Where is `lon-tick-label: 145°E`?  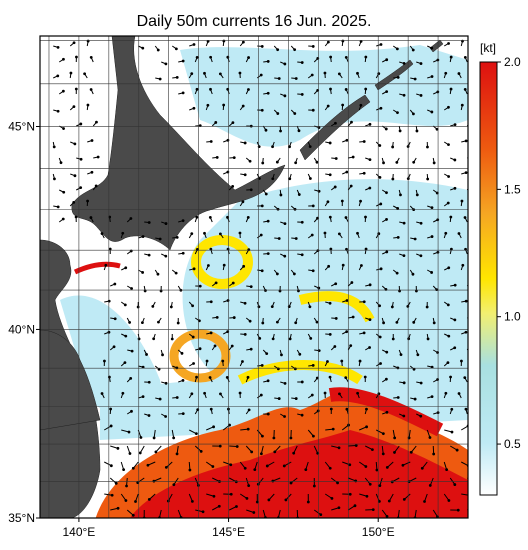
lon-tick-label: 145°E is located at coordinates (228, 532).